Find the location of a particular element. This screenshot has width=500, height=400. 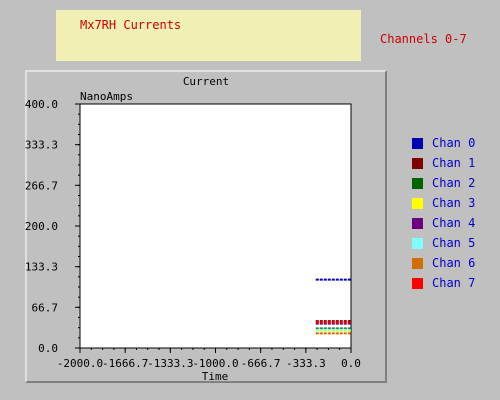

x-tick-label: -666.7 is located at coordinates (261, 363).